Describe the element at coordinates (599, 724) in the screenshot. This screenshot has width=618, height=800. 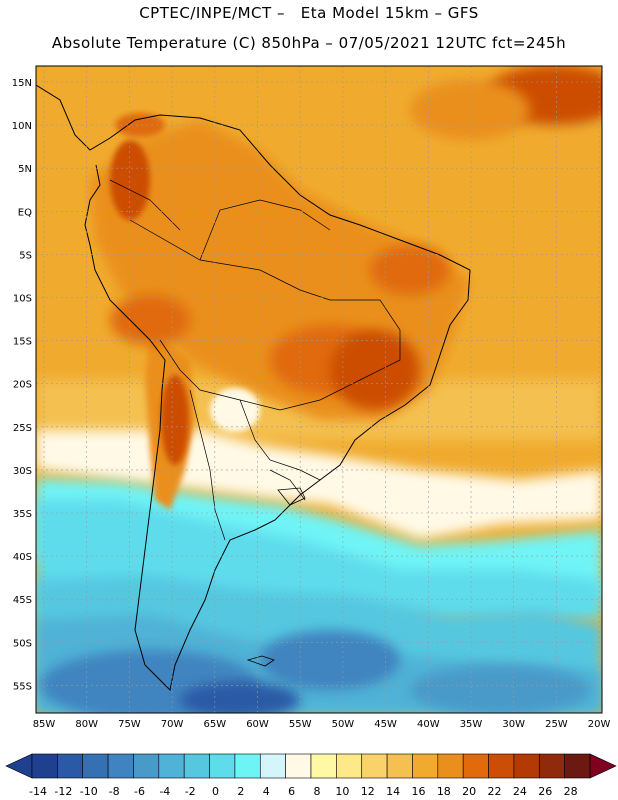
I see `lon-label: 20W` at that location.